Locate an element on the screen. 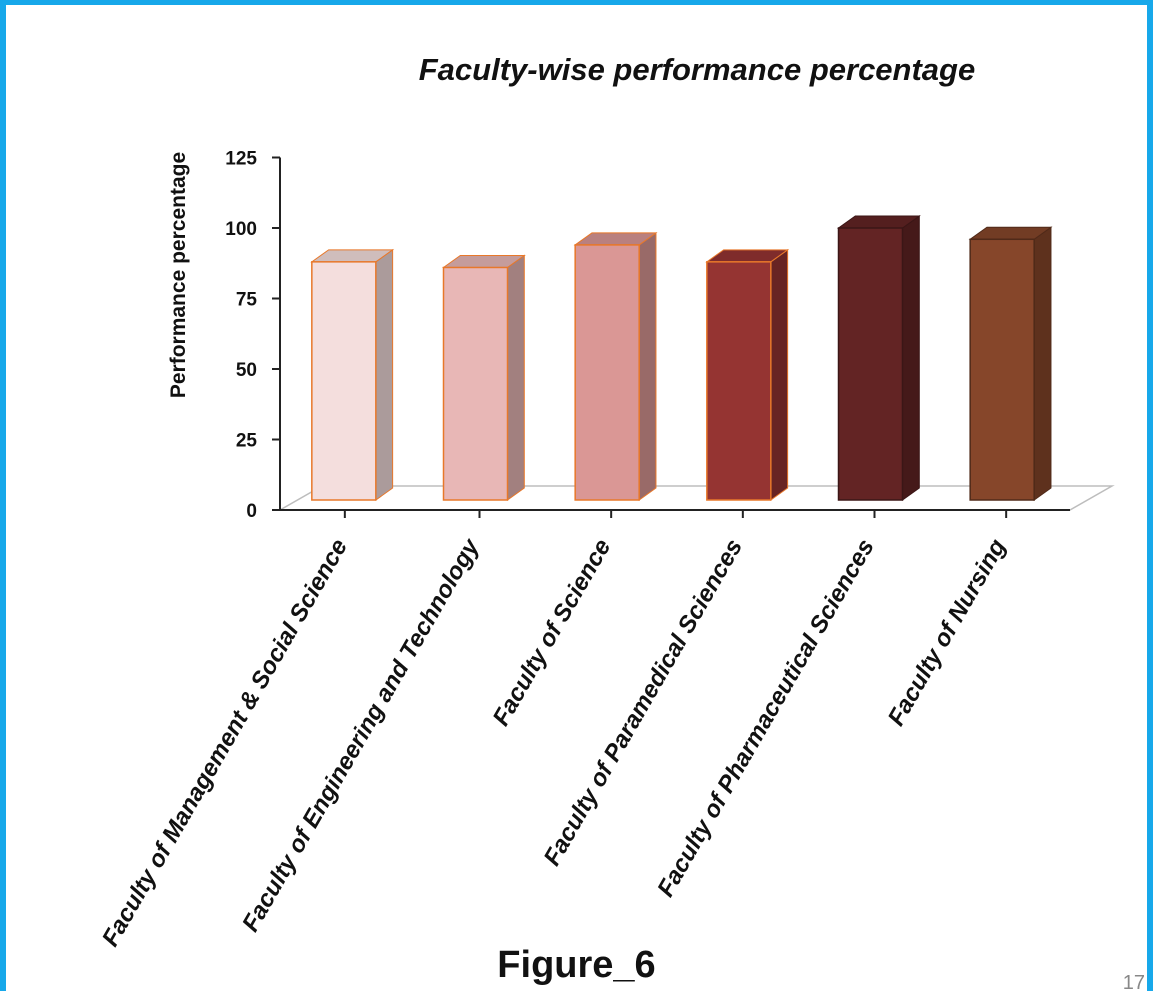  x-category-label: Faculty of Management & Social Science is located at coordinates (225, 743).